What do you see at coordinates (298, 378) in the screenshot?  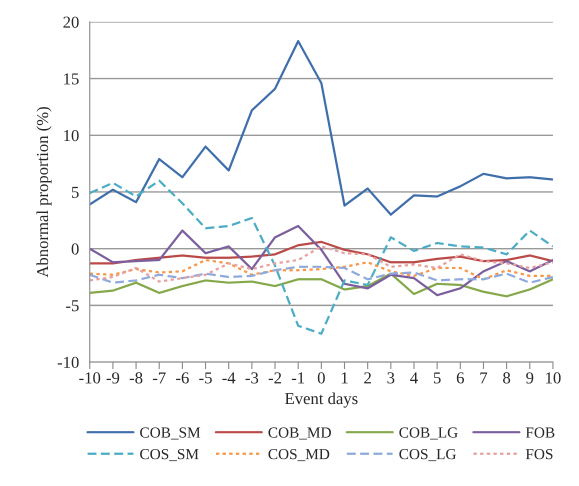 I see `x-tick-label: -1` at bounding box center [298, 378].